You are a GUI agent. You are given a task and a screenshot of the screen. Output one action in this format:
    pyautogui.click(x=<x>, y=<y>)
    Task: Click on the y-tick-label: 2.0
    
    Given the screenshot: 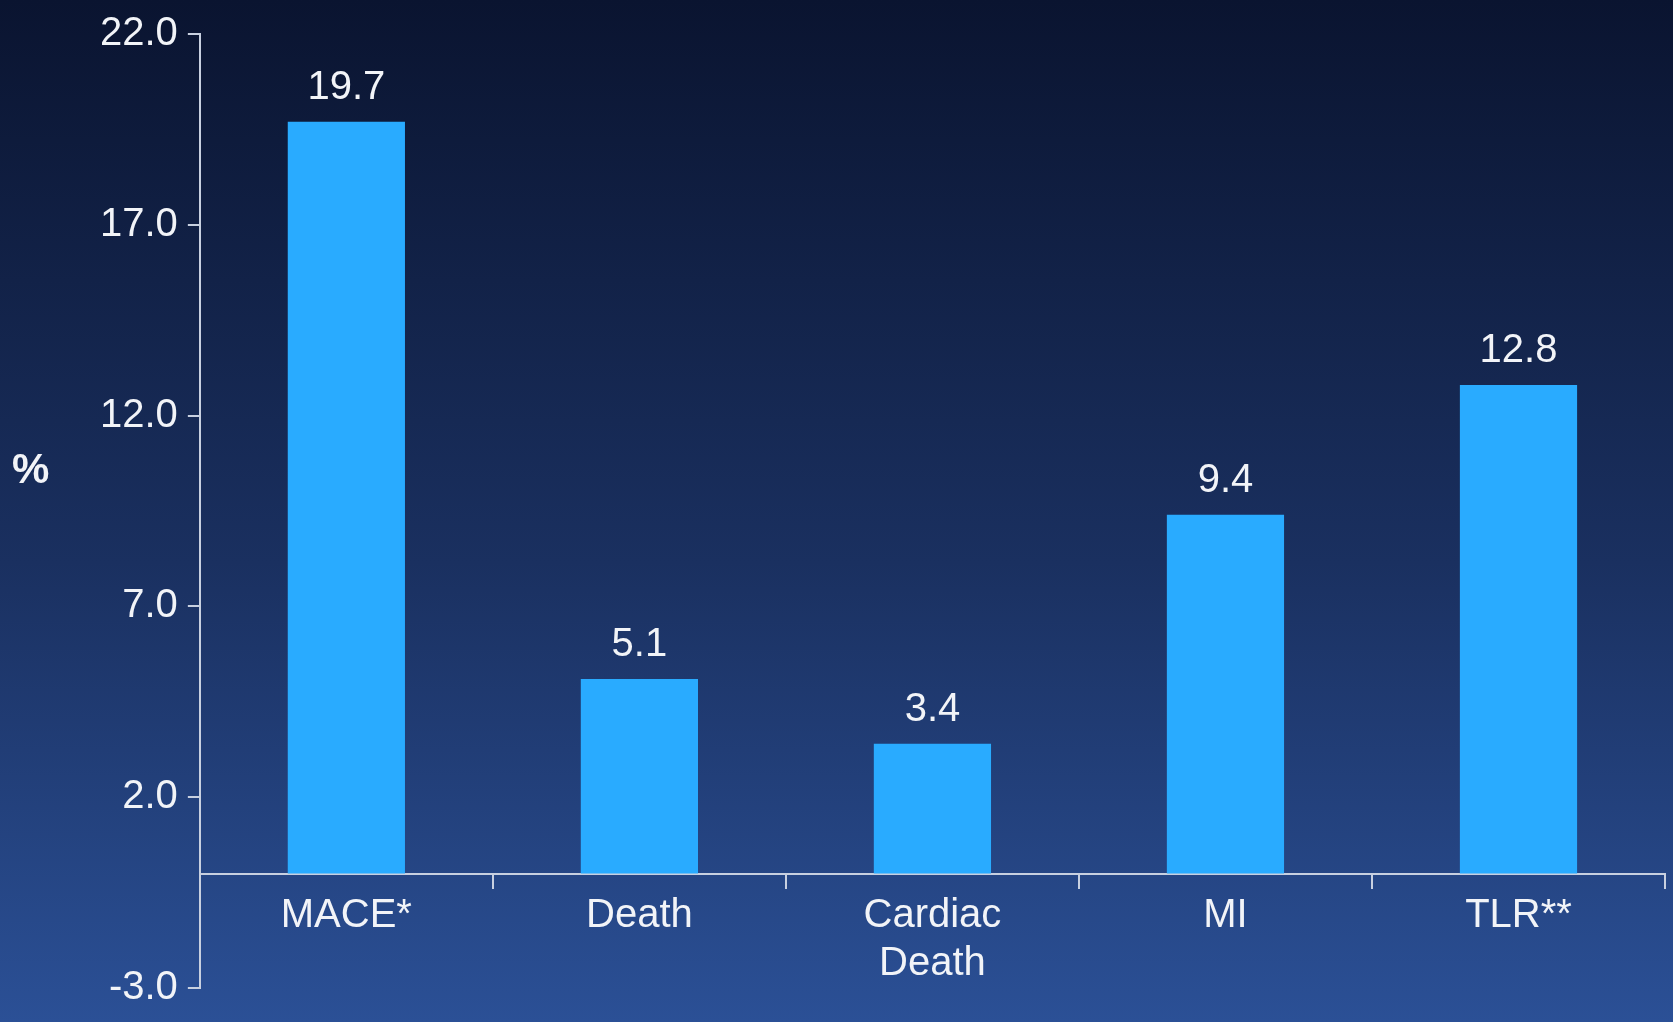 What is the action you would take?
    pyautogui.click(x=150, y=794)
    